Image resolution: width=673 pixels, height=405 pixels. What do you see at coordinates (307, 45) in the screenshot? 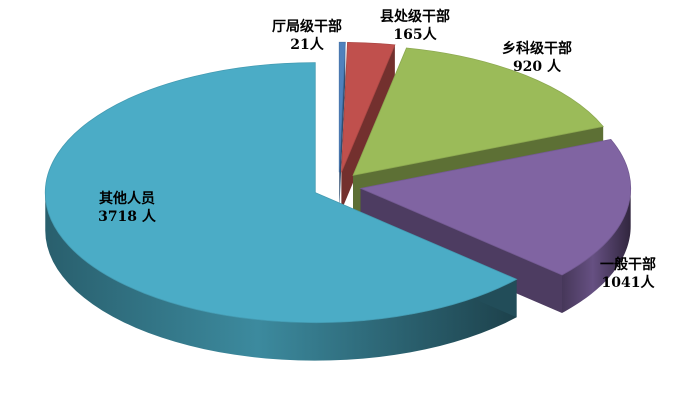
I see `slice-value: 21人` at bounding box center [307, 45].